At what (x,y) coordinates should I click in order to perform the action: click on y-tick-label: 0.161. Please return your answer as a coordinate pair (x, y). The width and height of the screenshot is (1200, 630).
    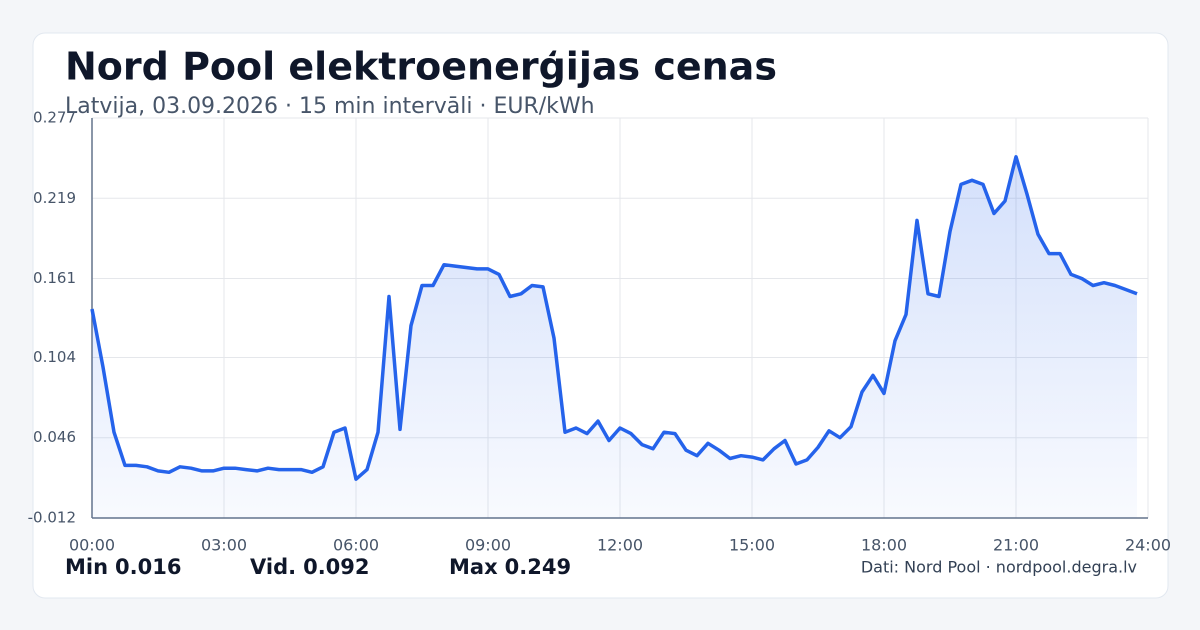
    Looking at the image, I should click on (54, 278).